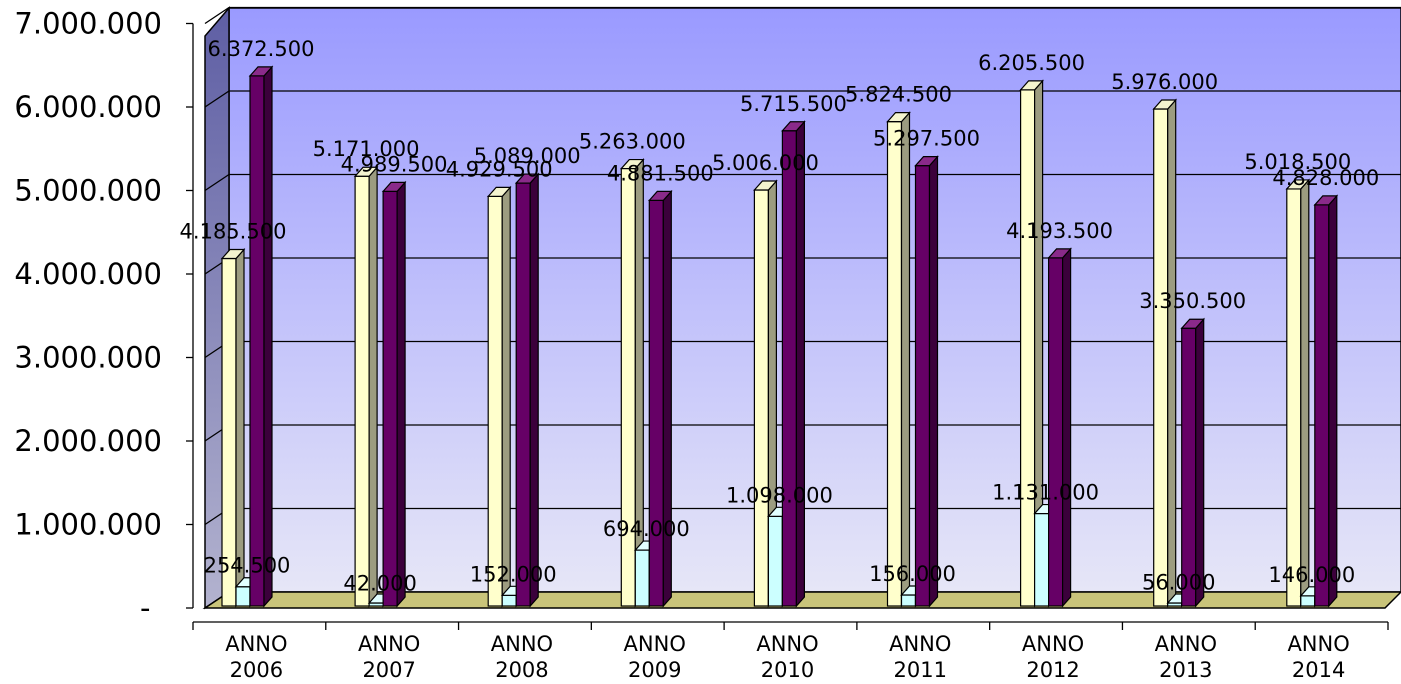 Image resolution: width=1401 pixels, height=684 pixels. I want to click on data-label: 156.000, so click(912, 574).